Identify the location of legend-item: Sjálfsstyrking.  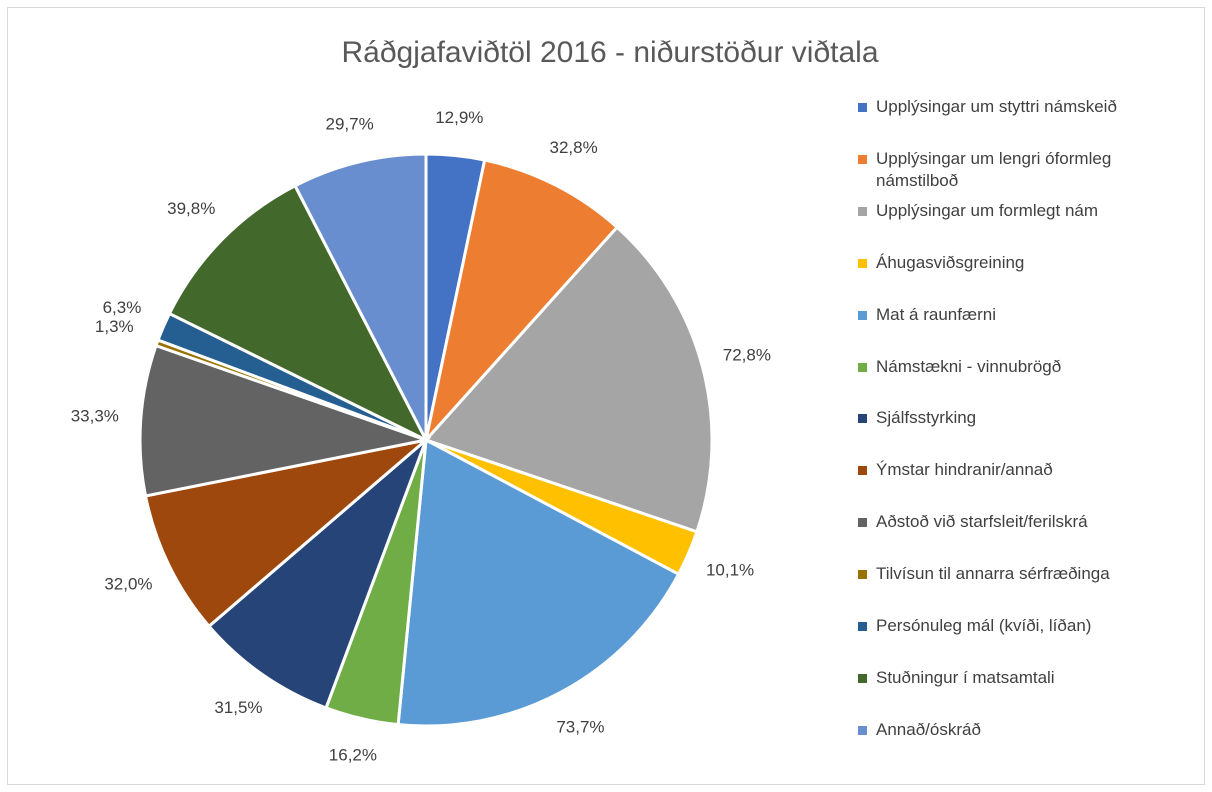
(1028, 418).